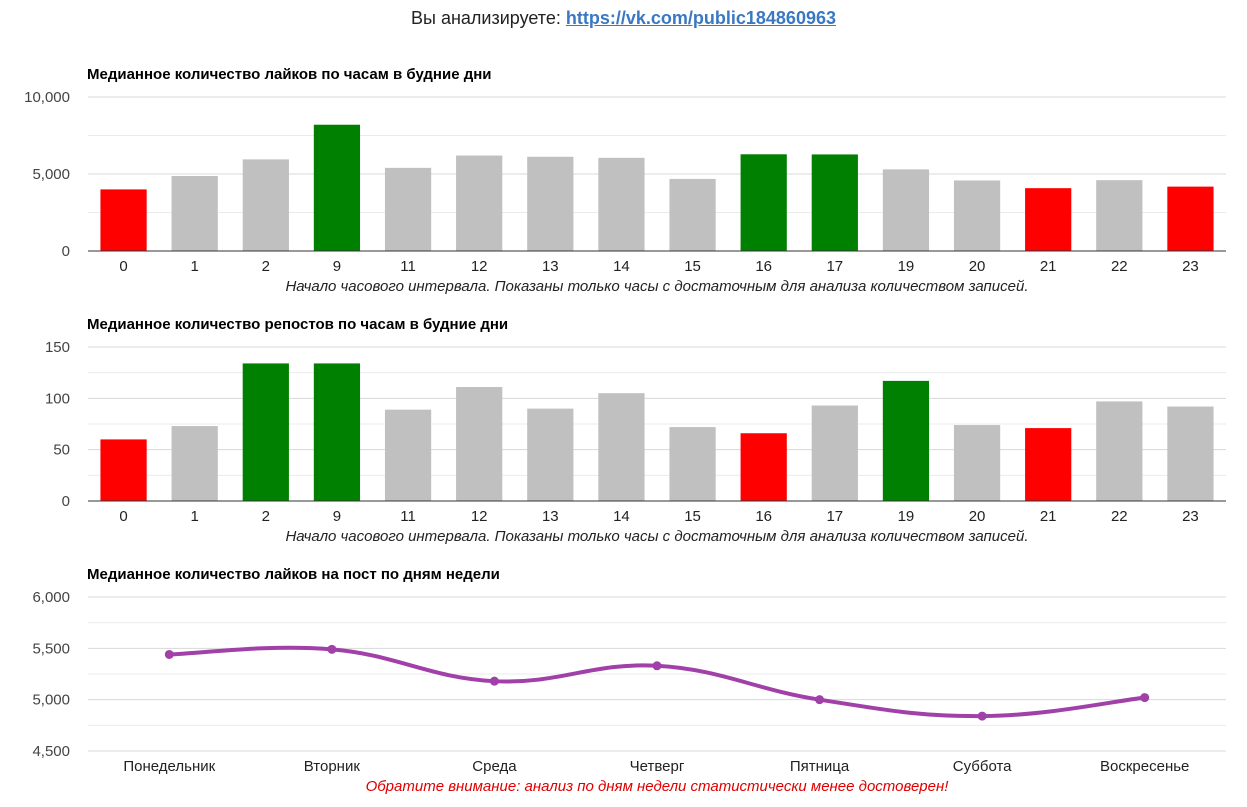 The width and height of the screenshot is (1247, 807). What do you see at coordinates (57, 398) in the screenshot?
I see `y-tick-label: 100` at bounding box center [57, 398].